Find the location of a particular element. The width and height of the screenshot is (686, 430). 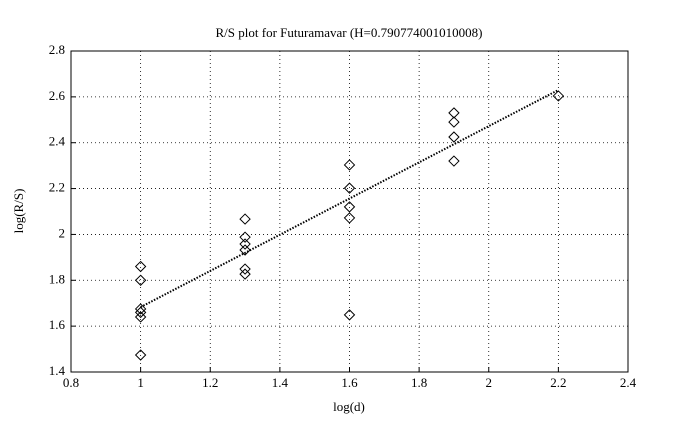

y-tick-label: 2.2 is located at coordinates (57, 187).